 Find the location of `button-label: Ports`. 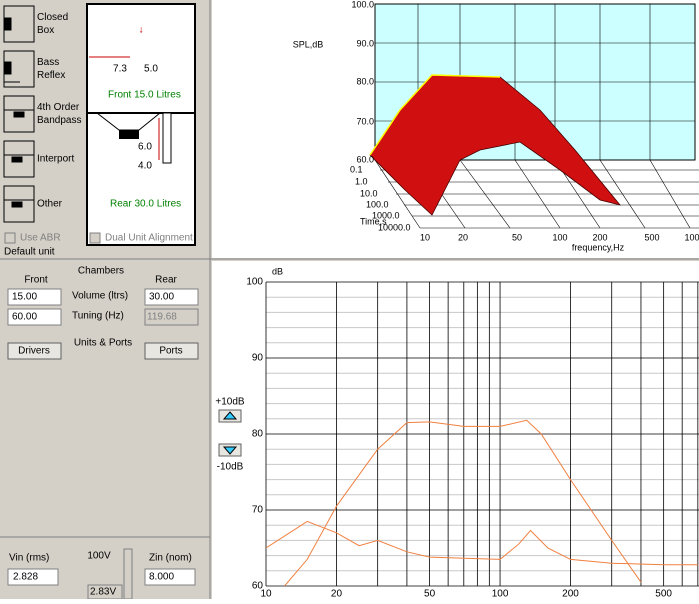

button-label: Ports is located at coordinates (170, 351).